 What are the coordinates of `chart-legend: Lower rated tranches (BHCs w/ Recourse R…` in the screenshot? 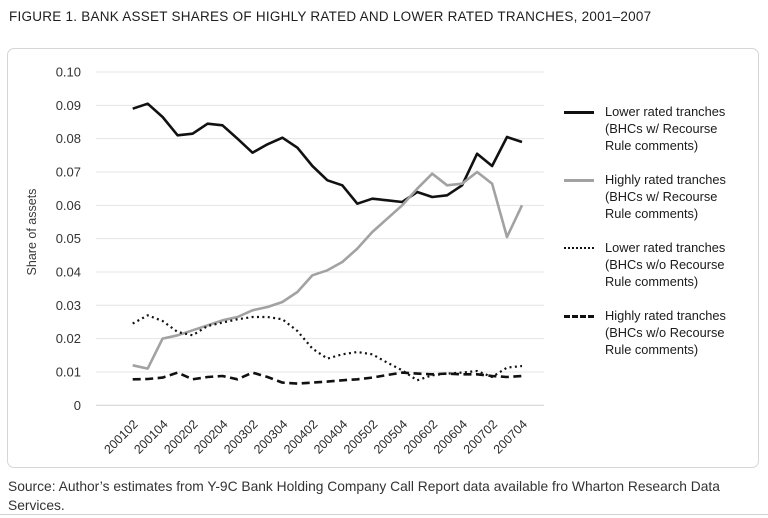 It's located at (659, 230).